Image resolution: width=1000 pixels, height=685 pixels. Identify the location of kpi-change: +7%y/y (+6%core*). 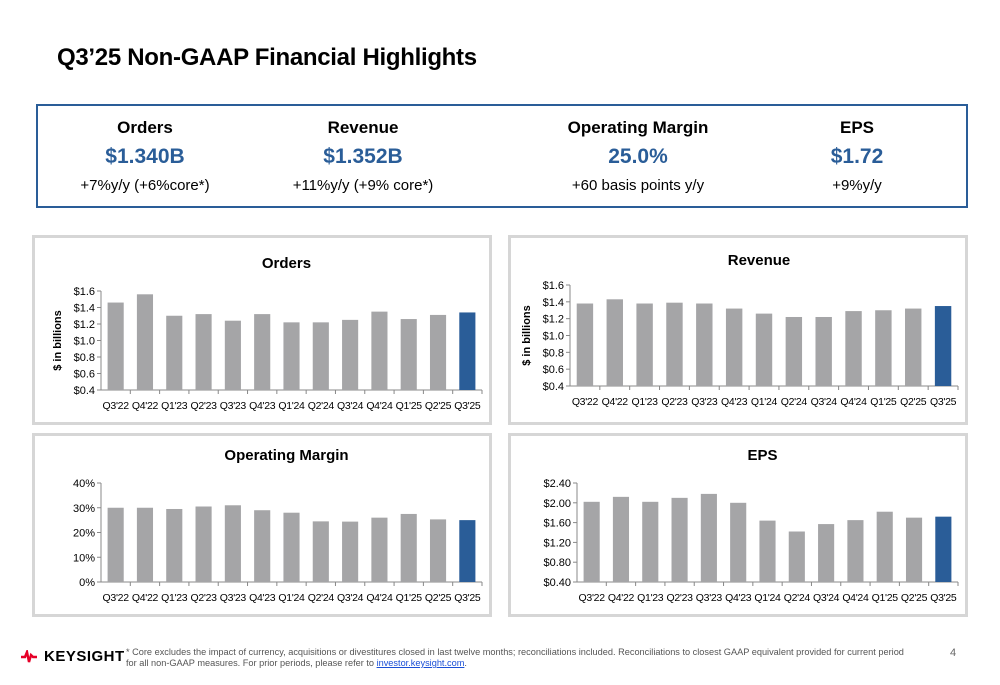
(145, 185).